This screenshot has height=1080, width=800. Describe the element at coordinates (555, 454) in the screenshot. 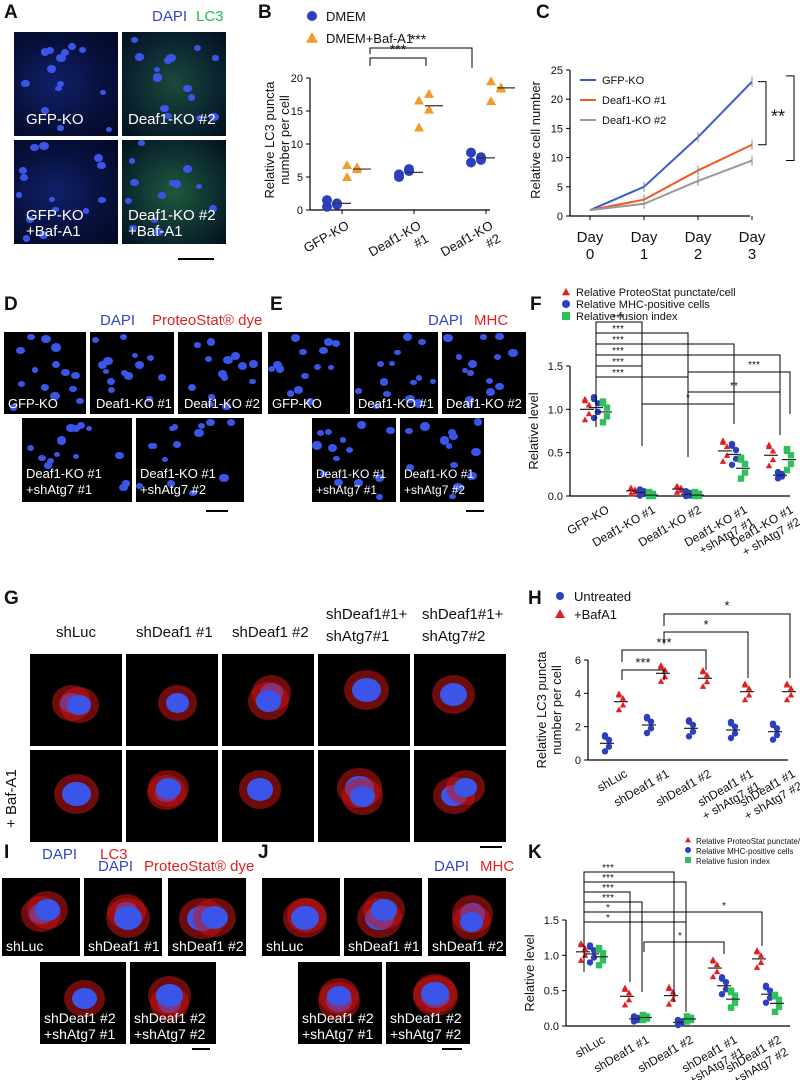

I see `y-tick-label: 0.5` at that location.